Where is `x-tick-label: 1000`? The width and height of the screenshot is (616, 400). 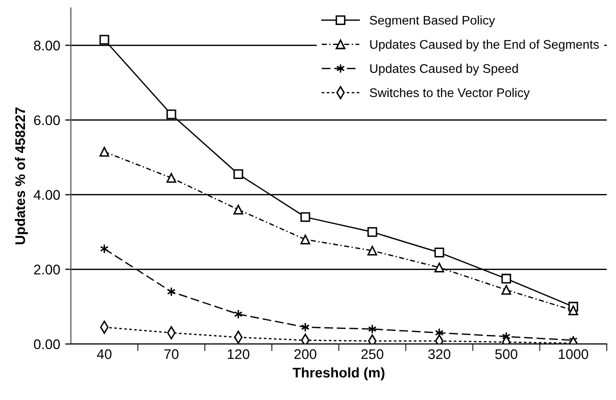
x-tick-label: 1000 is located at coordinates (573, 354).